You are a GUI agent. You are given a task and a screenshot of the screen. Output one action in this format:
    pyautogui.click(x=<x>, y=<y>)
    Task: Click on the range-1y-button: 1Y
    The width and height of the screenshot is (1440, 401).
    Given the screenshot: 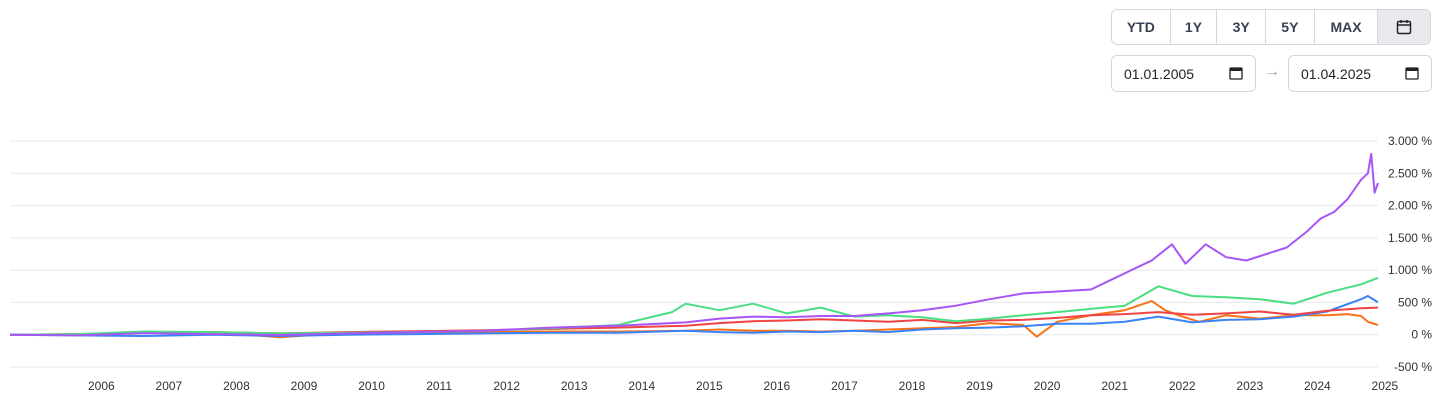 What is the action you would take?
    pyautogui.click(x=1194, y=27)
    